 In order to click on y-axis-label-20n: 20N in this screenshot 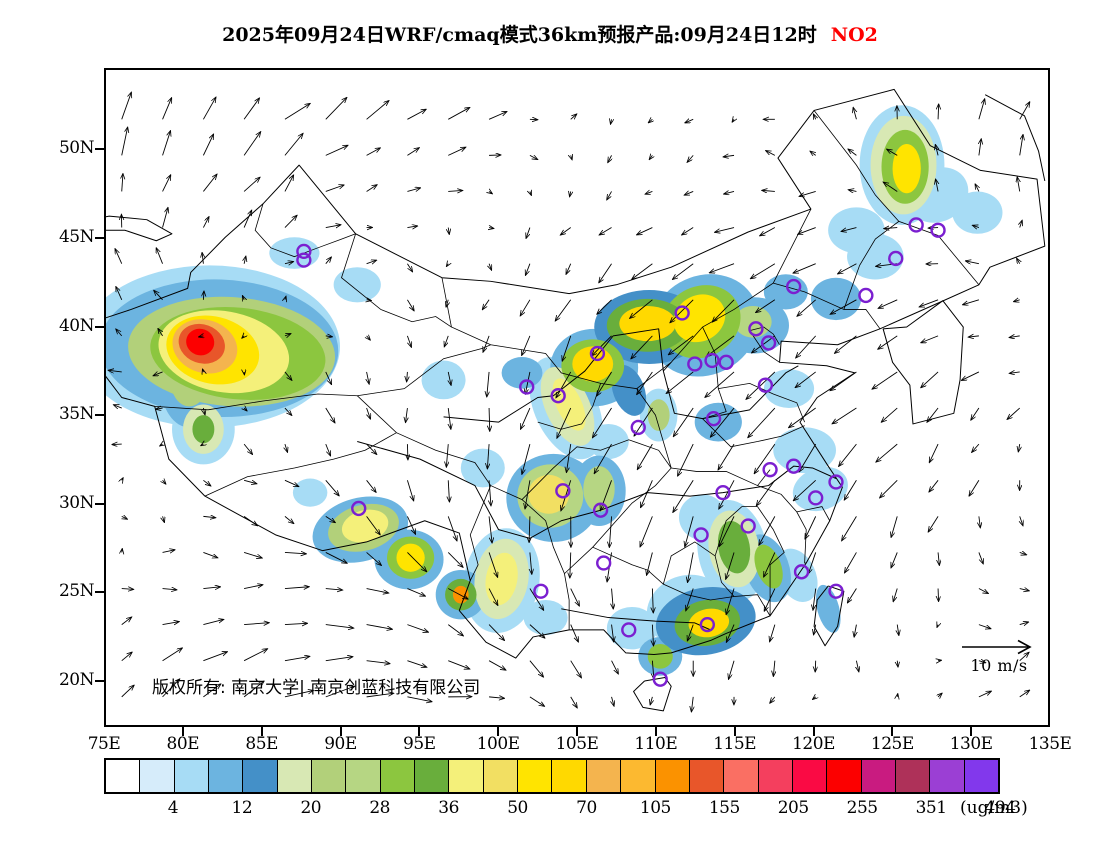, I will do `click(76, 679)`.